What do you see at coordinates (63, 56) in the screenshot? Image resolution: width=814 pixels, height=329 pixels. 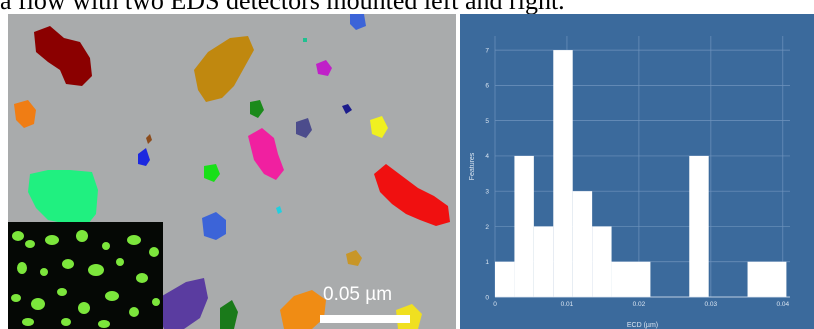 I see `particle-dark-red` at bounding box center [63, 56].